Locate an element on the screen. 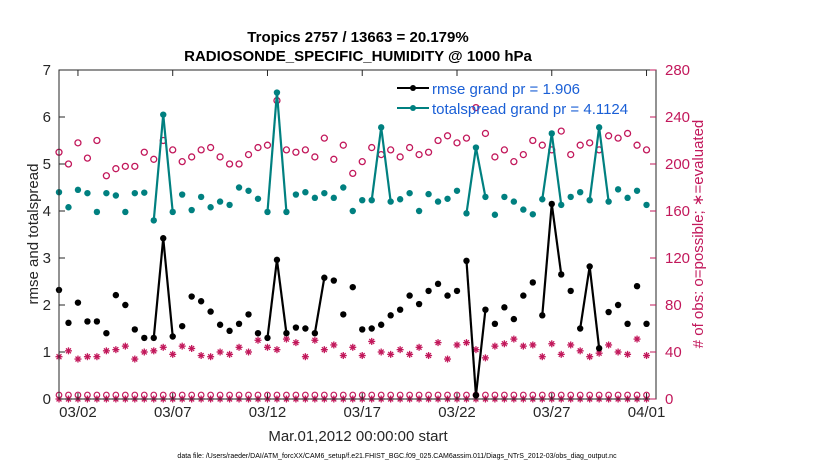  x-tick-label: 03/27 is located at coordinates (552, 412).